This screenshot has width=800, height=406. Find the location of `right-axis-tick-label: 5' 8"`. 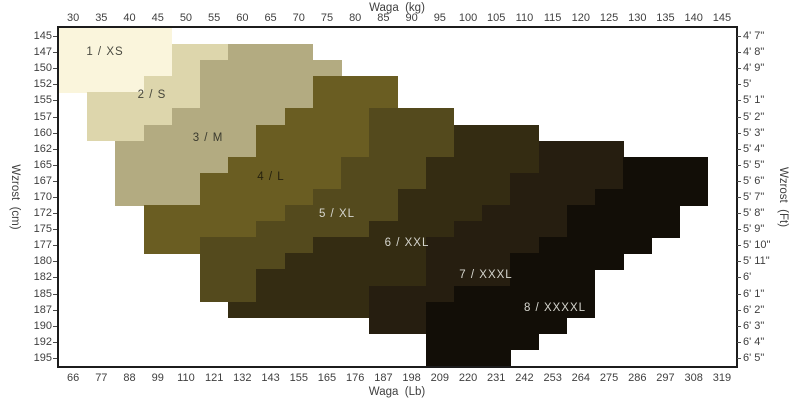

right-axis-tick-label: 5' 8" is located at coordinates (754, 213).